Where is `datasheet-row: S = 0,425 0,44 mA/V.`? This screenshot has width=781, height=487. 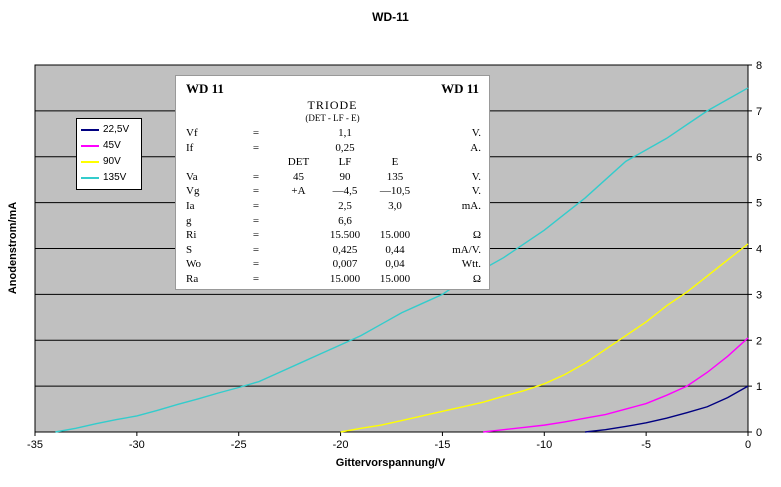 datasheet-row: S = 0,425 0,44 mA/V. is located at coordinates (333, 250).